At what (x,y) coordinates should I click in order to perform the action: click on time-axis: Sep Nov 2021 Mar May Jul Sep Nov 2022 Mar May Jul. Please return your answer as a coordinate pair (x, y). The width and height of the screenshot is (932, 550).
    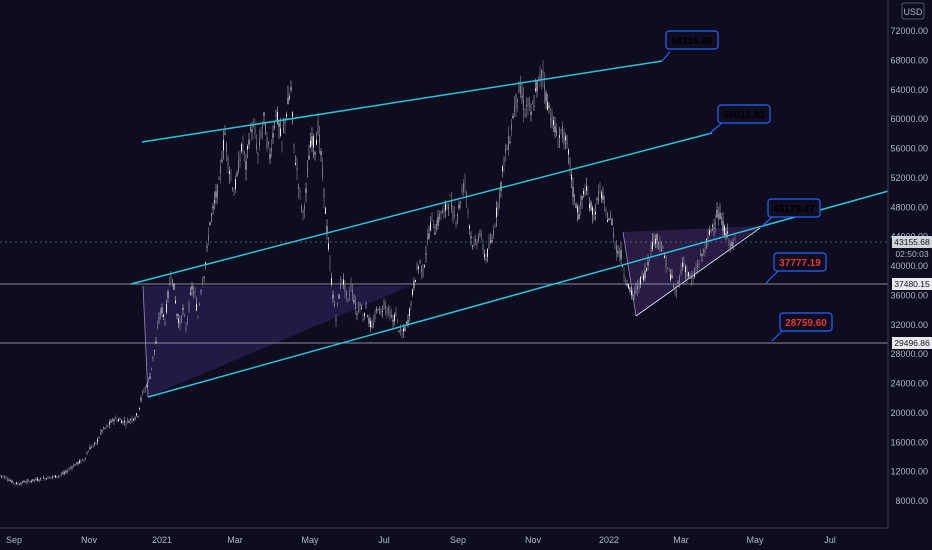
    Looking at the image, I should click on (444, 536).